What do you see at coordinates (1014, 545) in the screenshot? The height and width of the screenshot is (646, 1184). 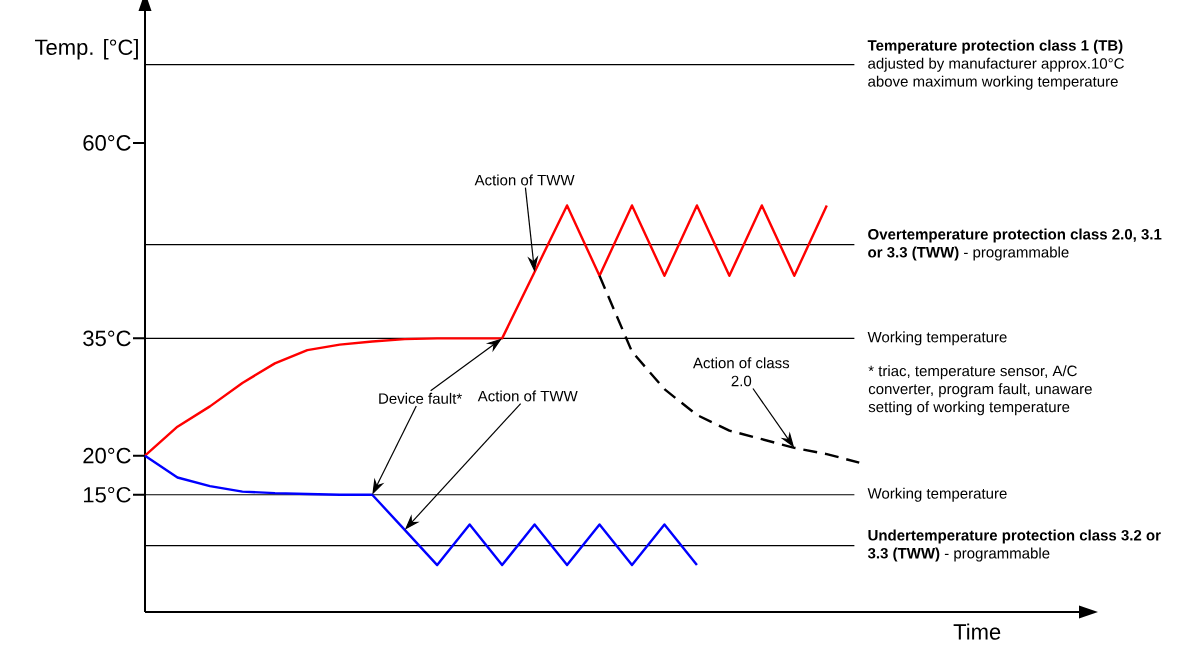 I see `ref-line-label: Undertemperature protection class 3.2 or 3.3 (TWW) - programmable` at bounding box center [1014, 545].